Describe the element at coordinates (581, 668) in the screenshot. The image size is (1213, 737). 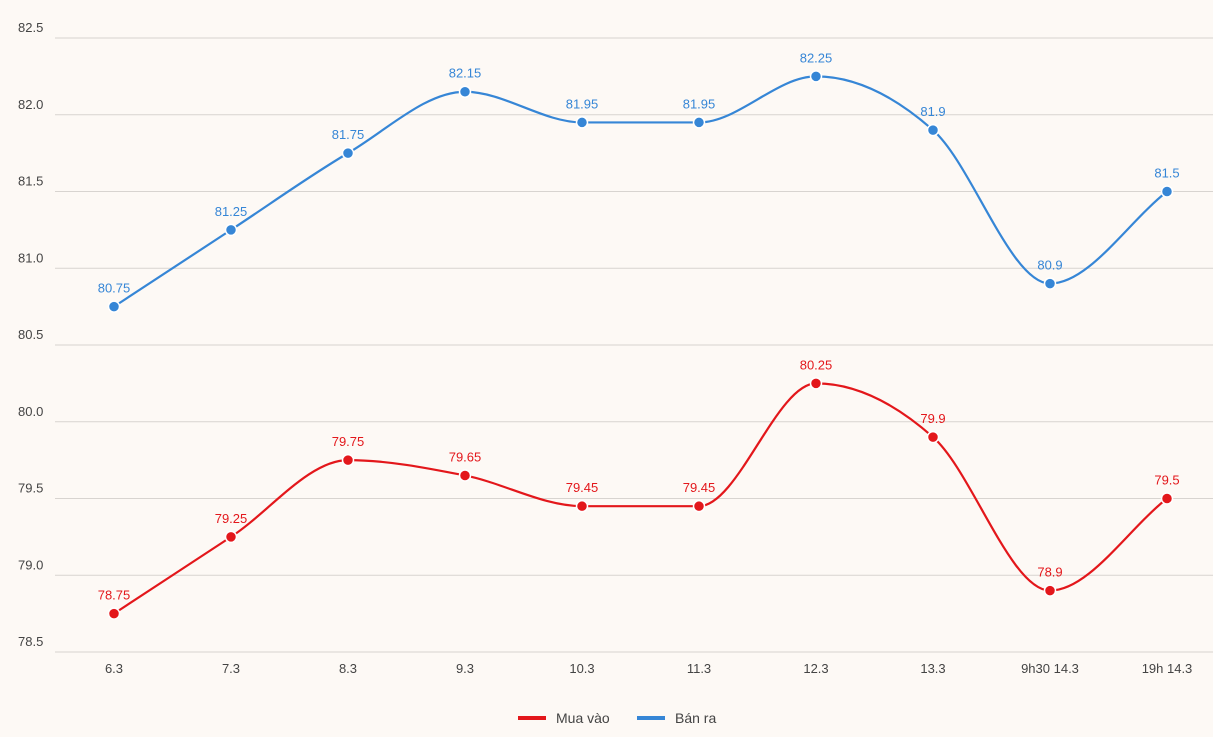
I see `x-tick-label: 10.3` at that location.